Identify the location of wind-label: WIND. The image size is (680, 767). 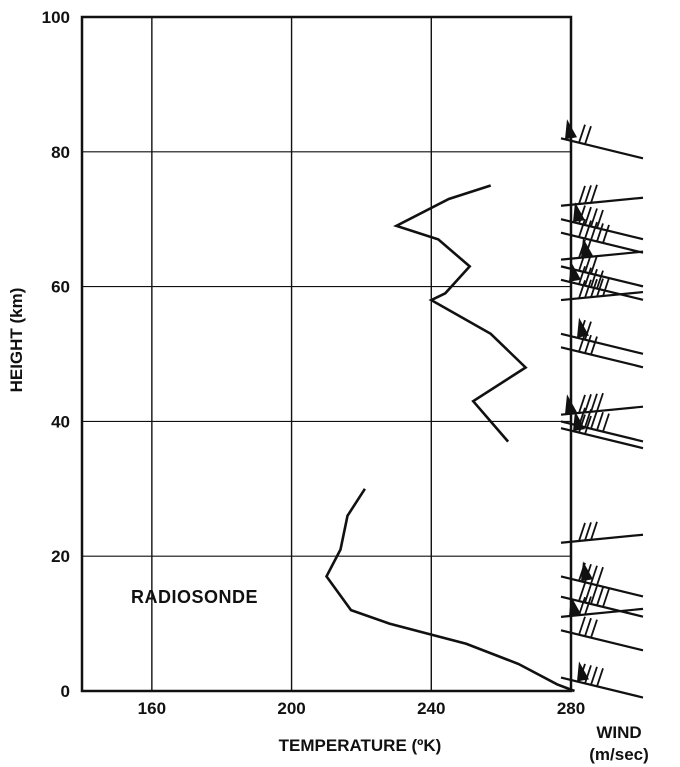
(618, 732).